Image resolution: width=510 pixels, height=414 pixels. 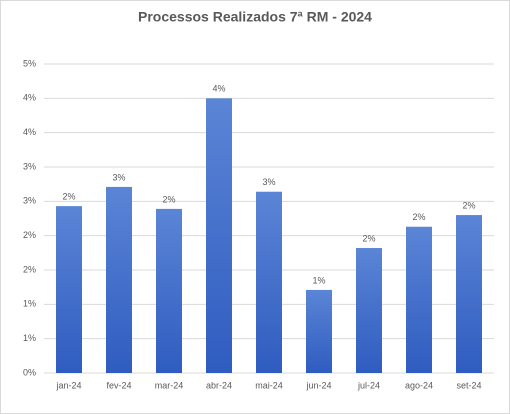 What do you see at coordinates (318, 385) in the screenshot?
I see `x-tick-label: jun-24` at bounding box center [318, 385].